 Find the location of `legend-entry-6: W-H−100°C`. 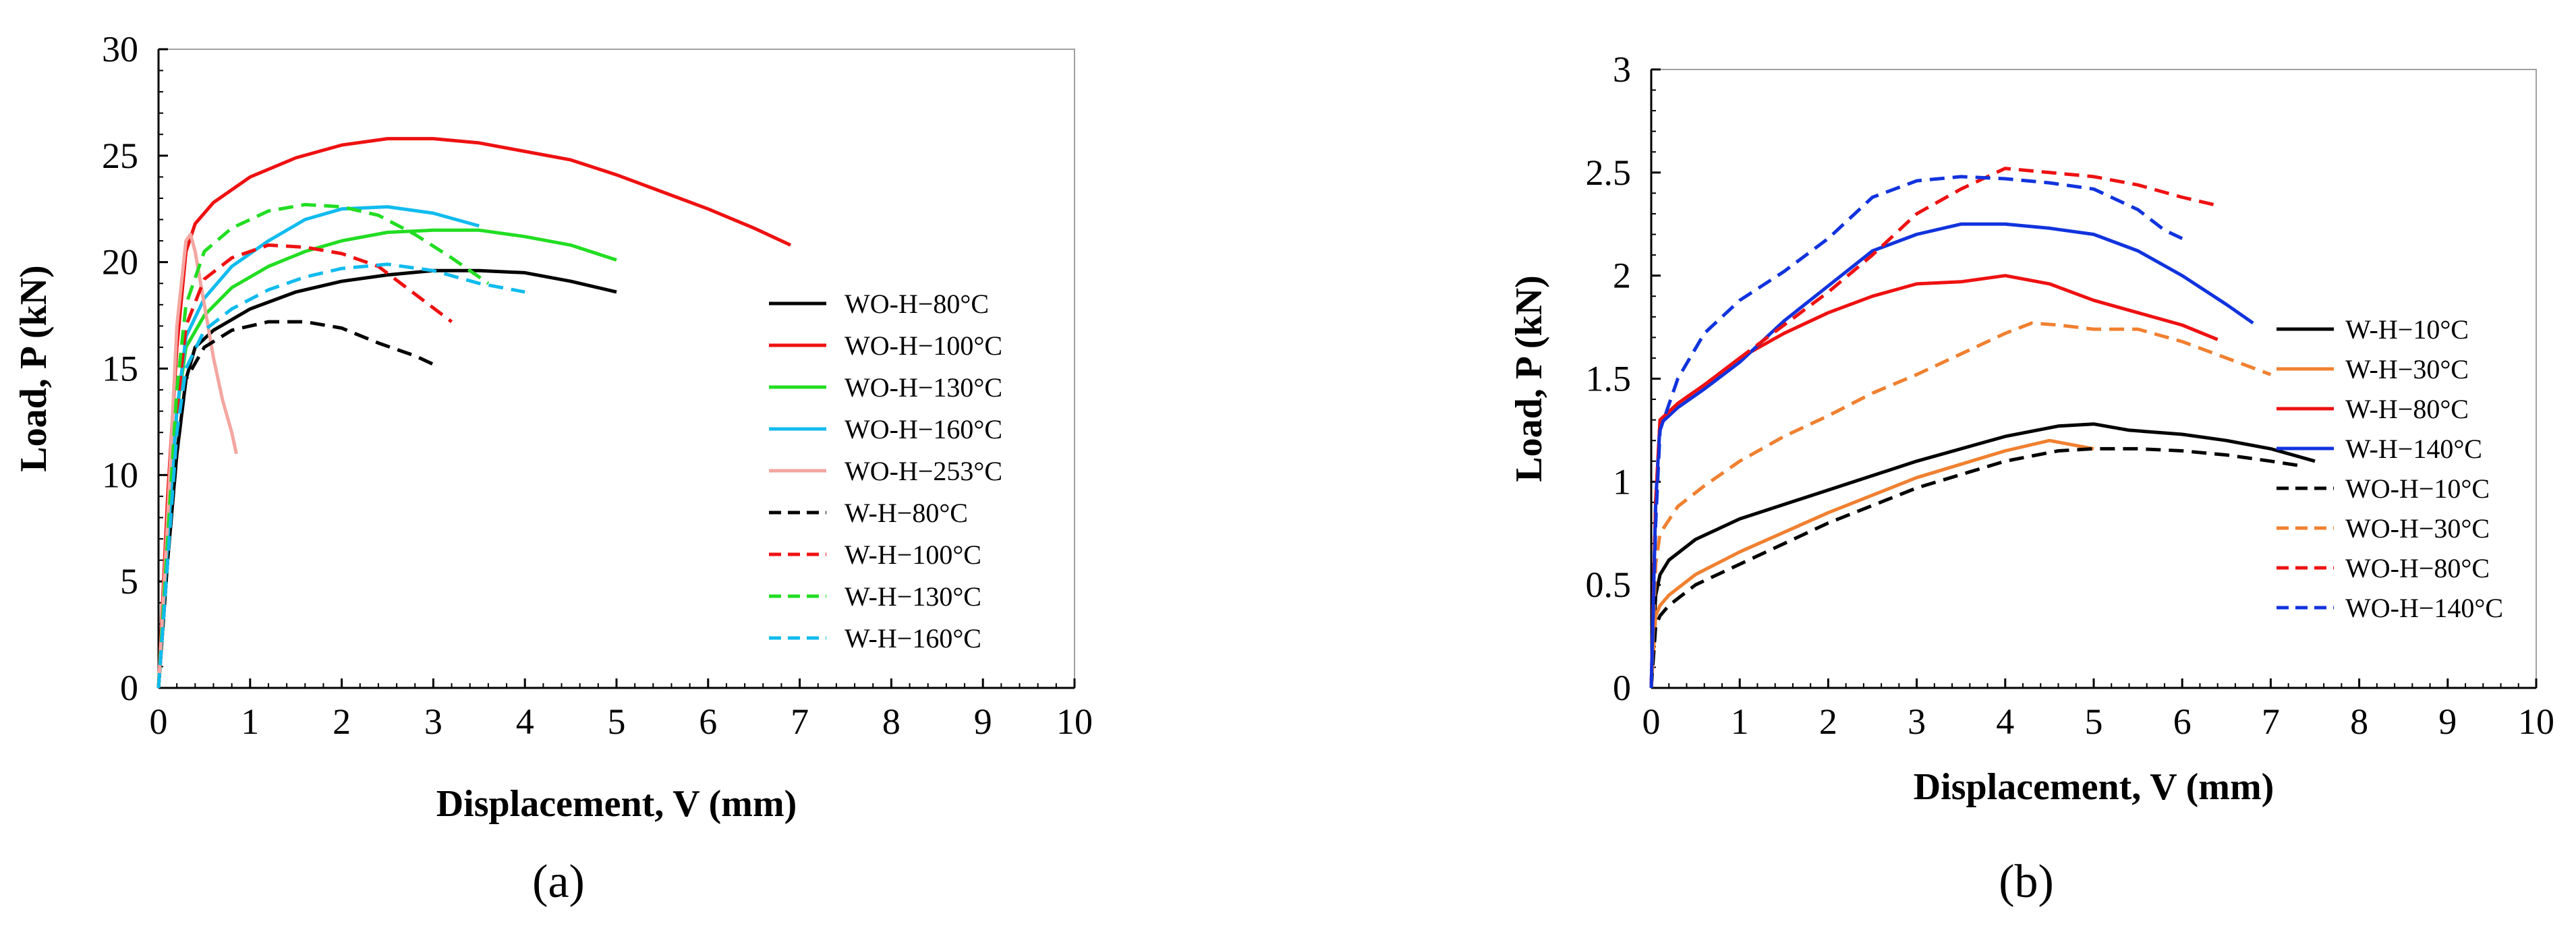

legend-entry-6: W-H−100°C is located at coordinates (913, 555).